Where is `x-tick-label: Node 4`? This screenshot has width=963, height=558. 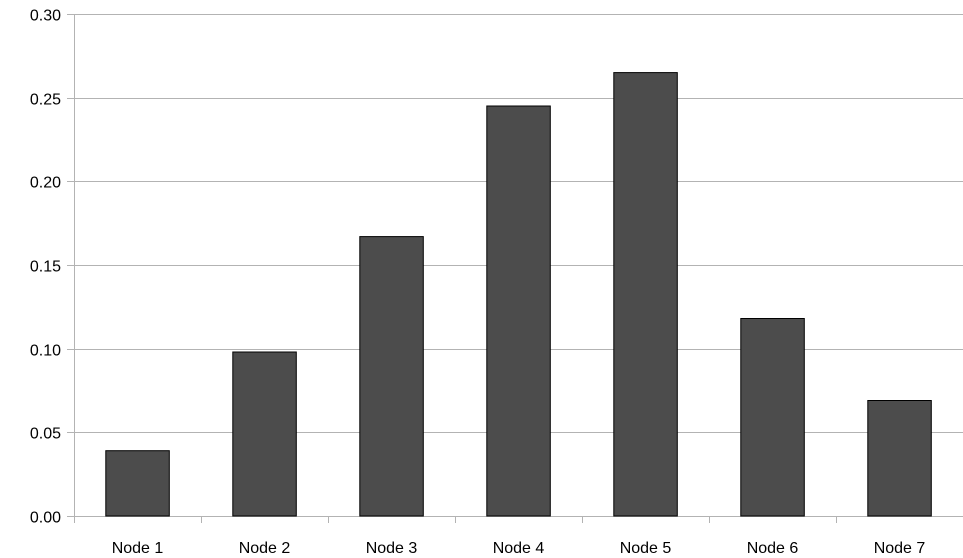
x-tick-label: Node 4 is located at coordinates (519, 548).